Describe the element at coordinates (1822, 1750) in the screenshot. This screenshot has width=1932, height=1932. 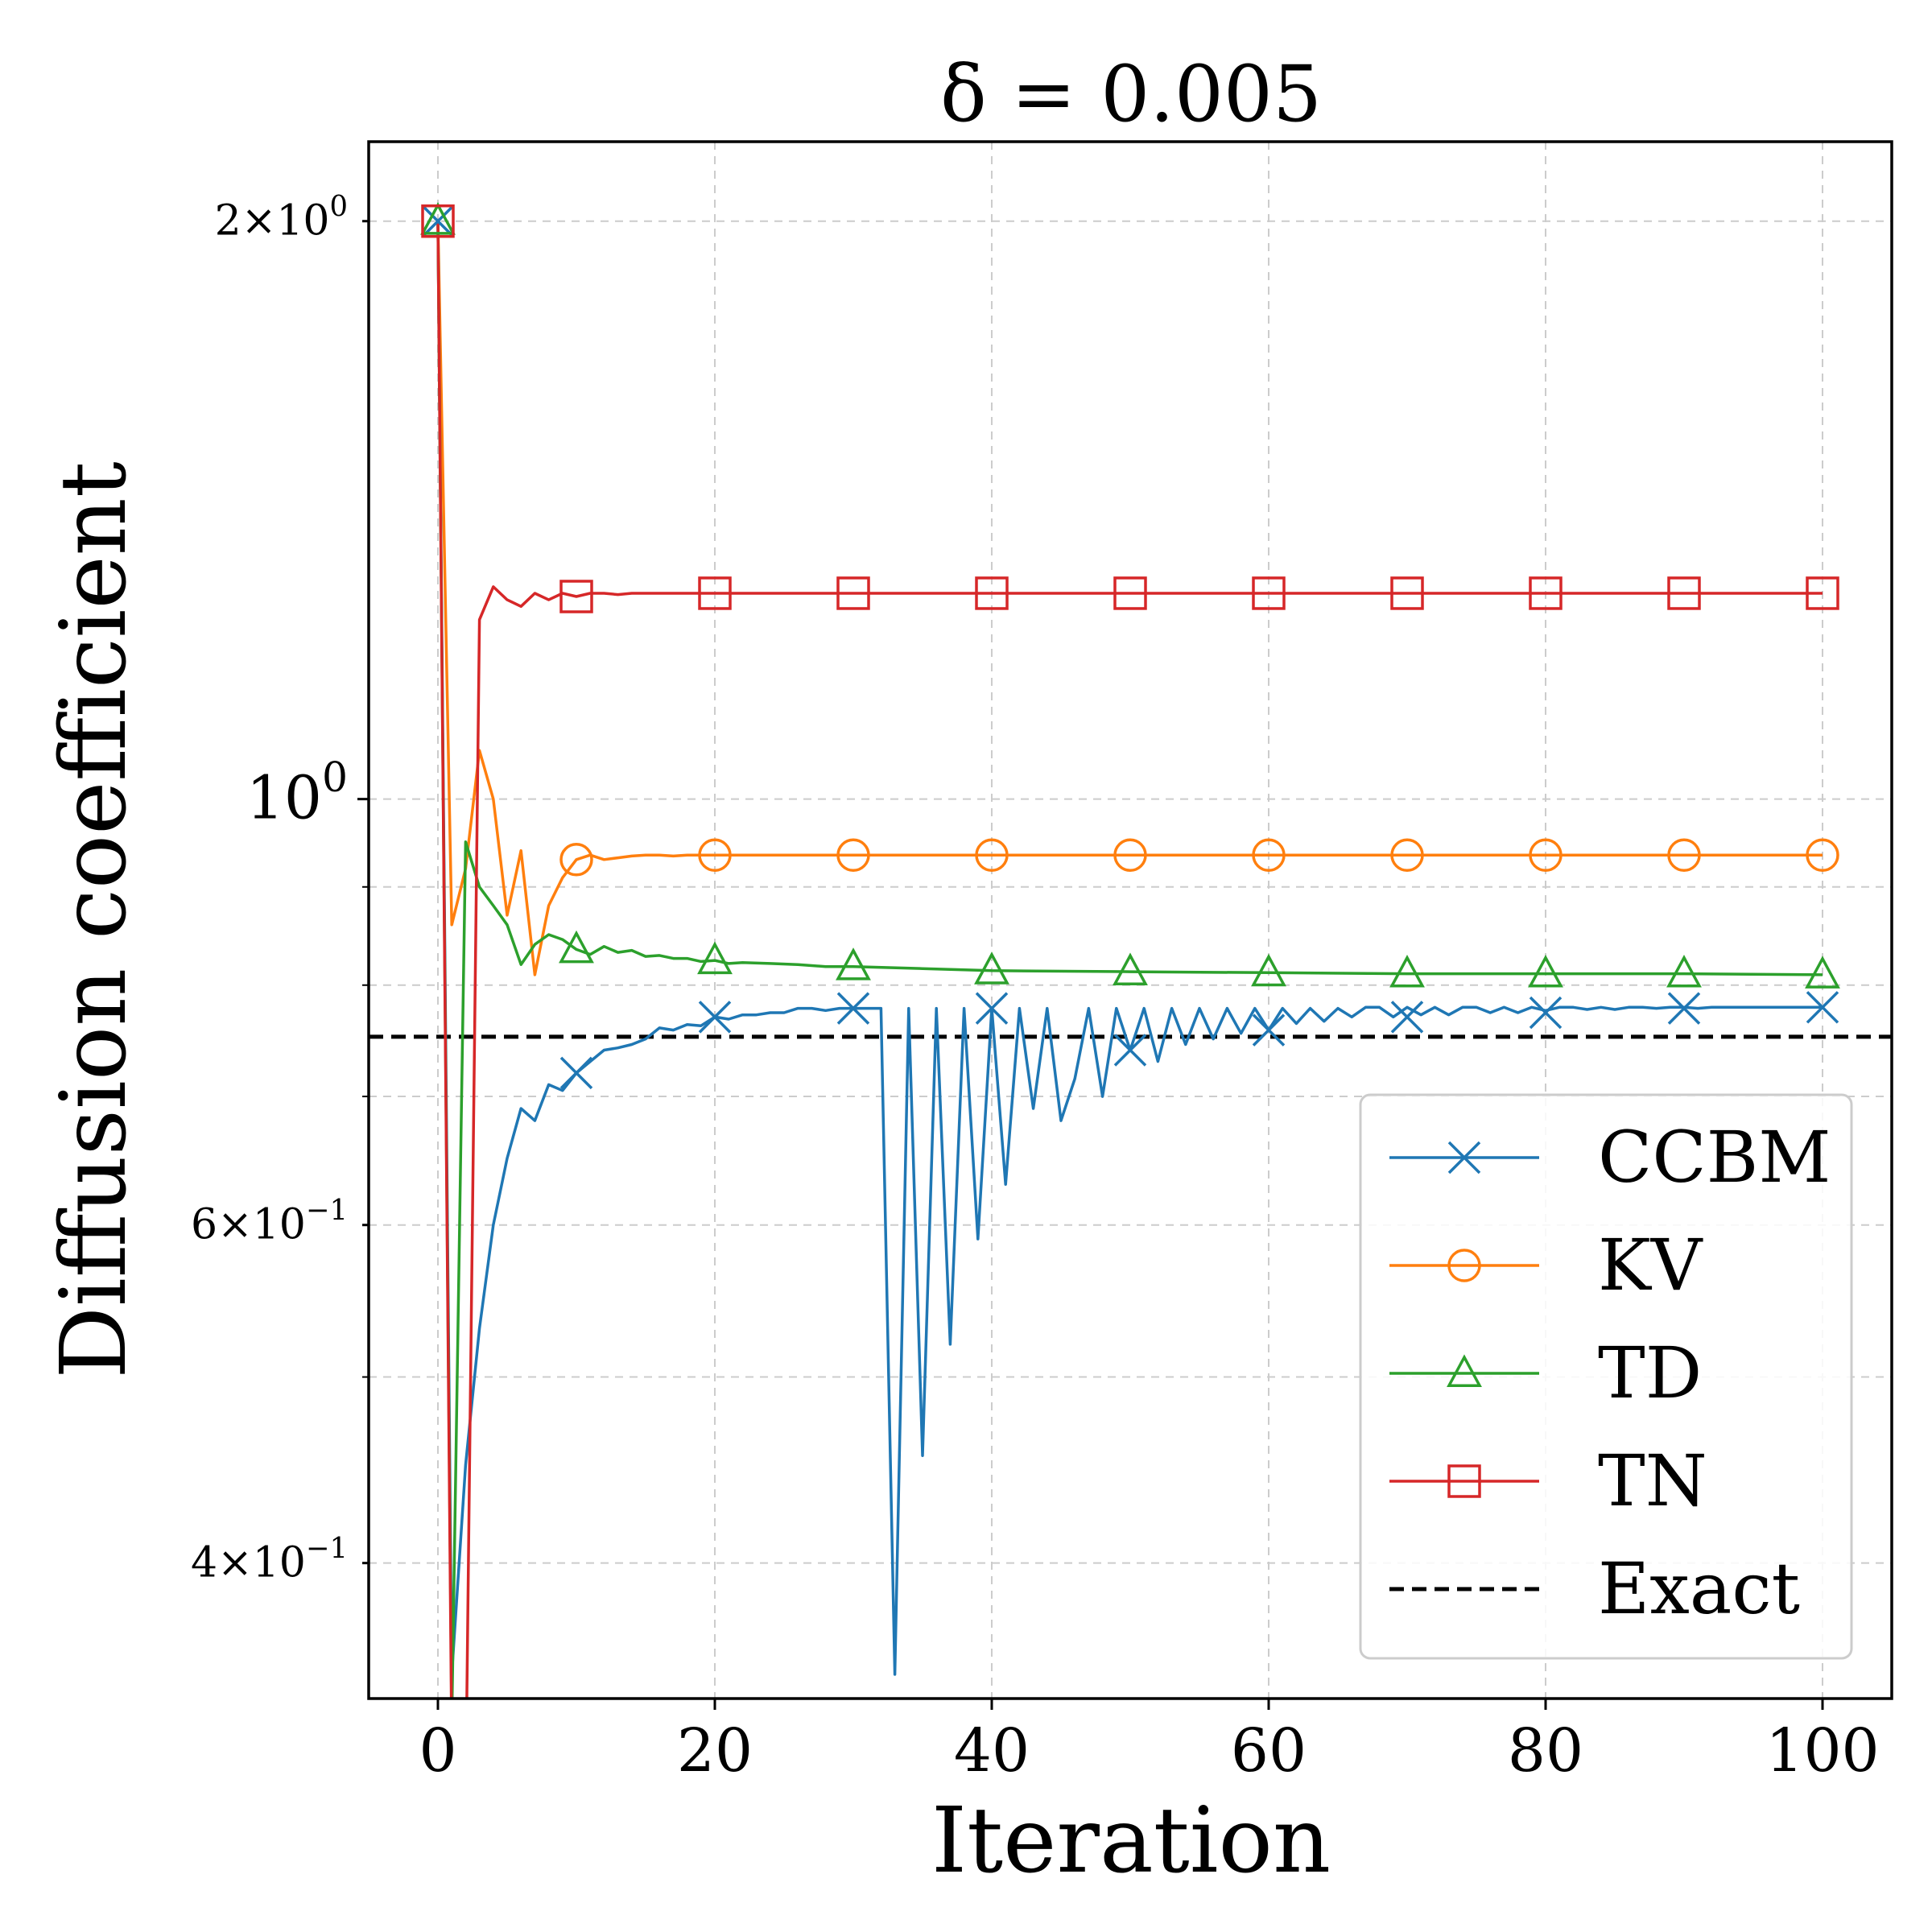
I see `x-tick-label: 100` at that location.